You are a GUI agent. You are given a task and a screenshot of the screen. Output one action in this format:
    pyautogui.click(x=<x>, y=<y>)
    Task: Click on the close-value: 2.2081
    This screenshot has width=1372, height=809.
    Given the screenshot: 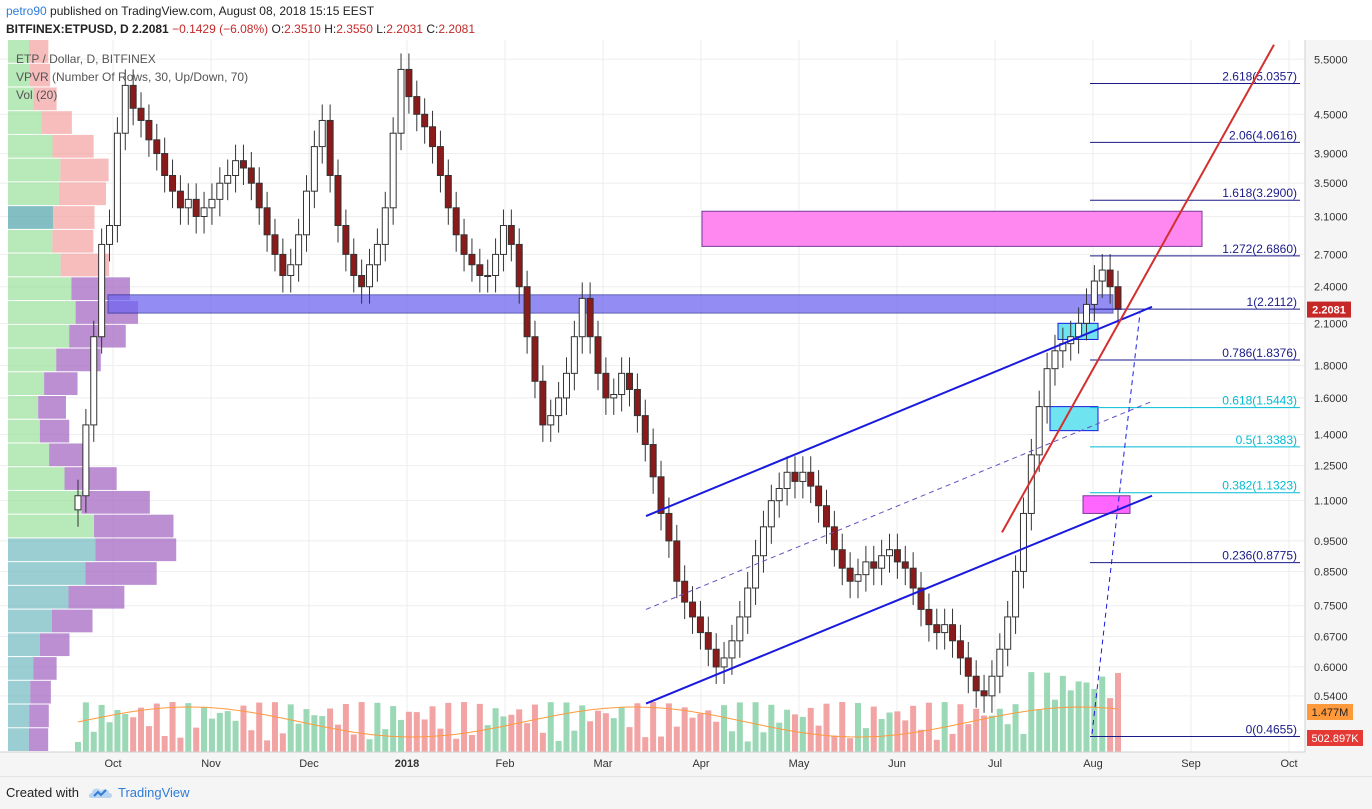 What is the action you would take?
    pyautogui.click(x=457, y=29)
    